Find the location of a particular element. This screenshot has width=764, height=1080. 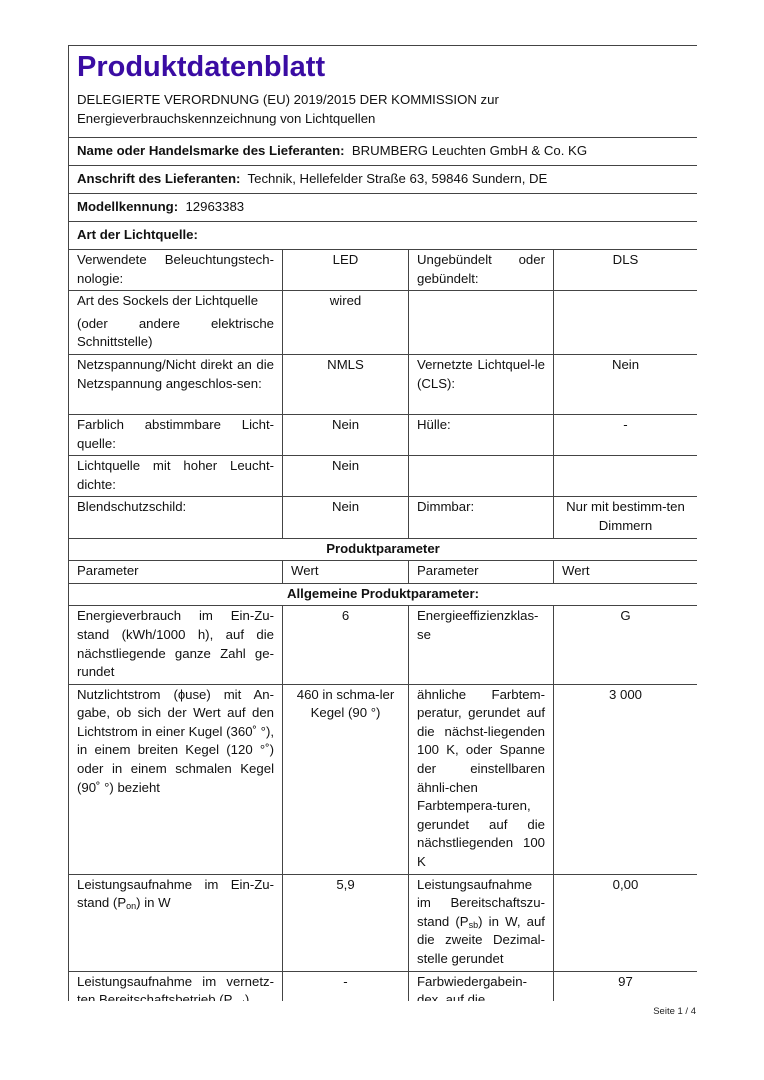

text: Leistungsaufnahme im Ein-Zu-stand (P is located at coordinates (175, 893).